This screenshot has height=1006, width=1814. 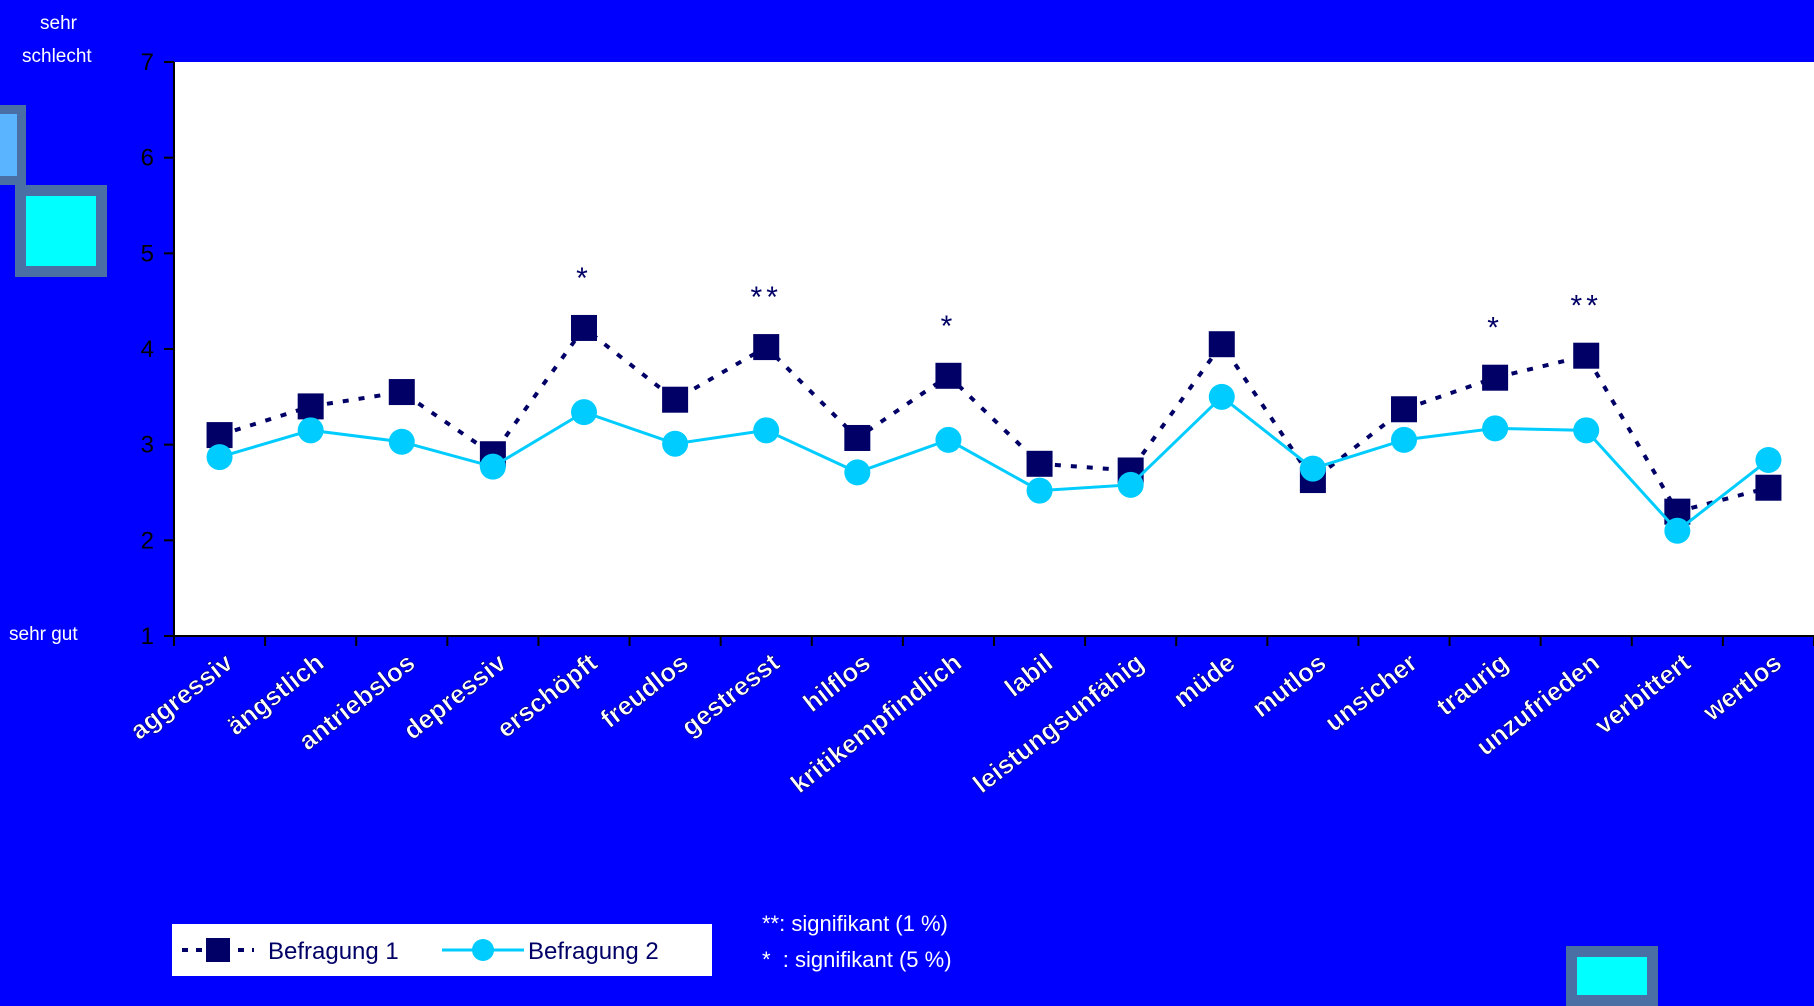 What do you see at coordinates (857, 959) in the screenshot?
I see `footnote-2: * : signifikant (5 %)` at bounding box center [857, 959].